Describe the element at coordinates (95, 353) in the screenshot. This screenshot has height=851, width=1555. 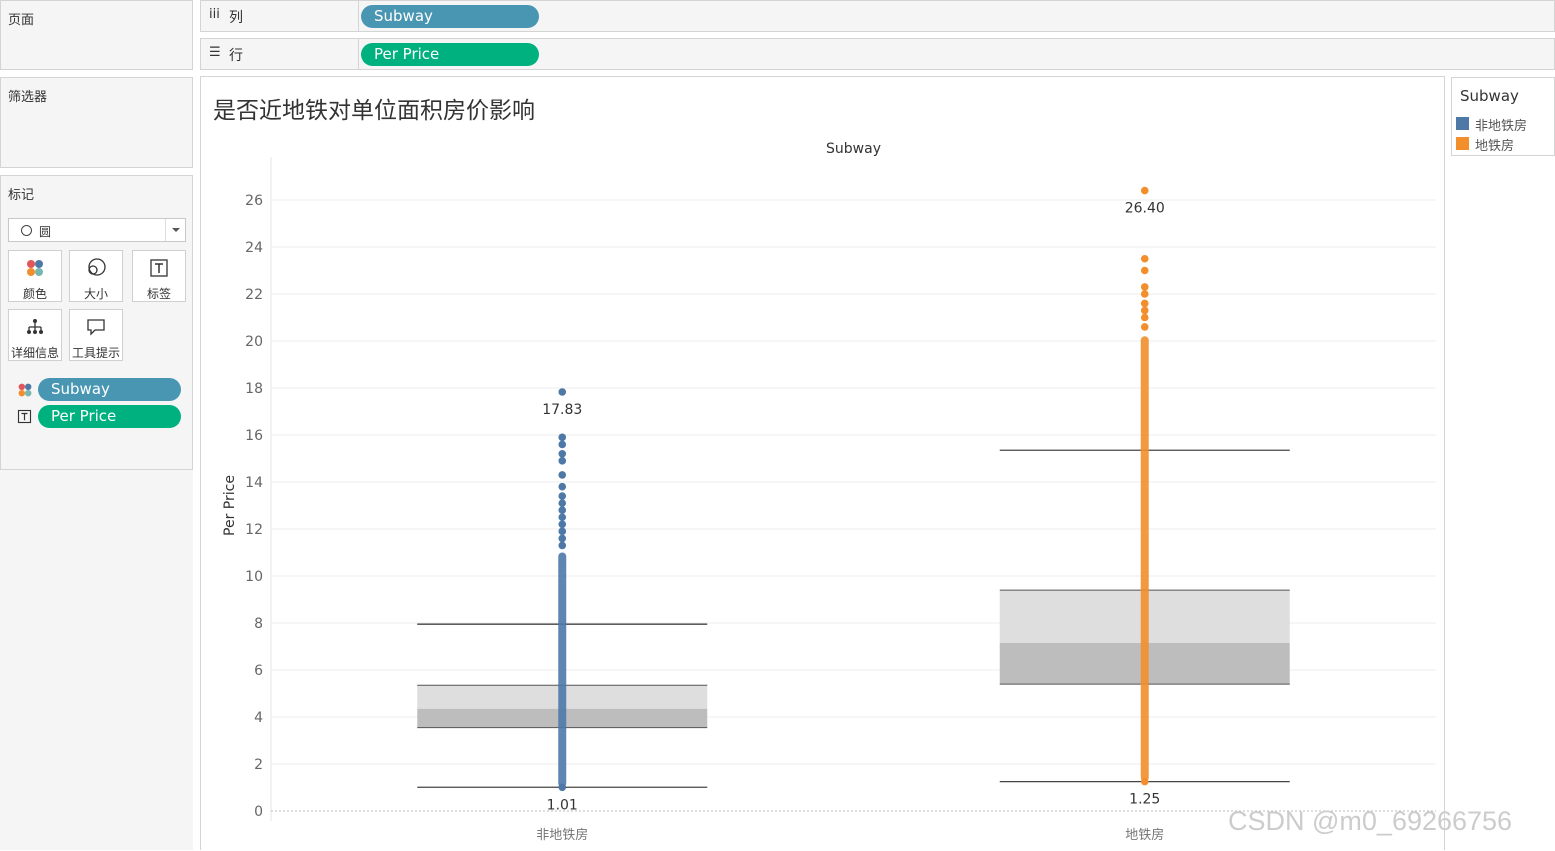
I see `tooltip-button-label: 工具提示` at that location.